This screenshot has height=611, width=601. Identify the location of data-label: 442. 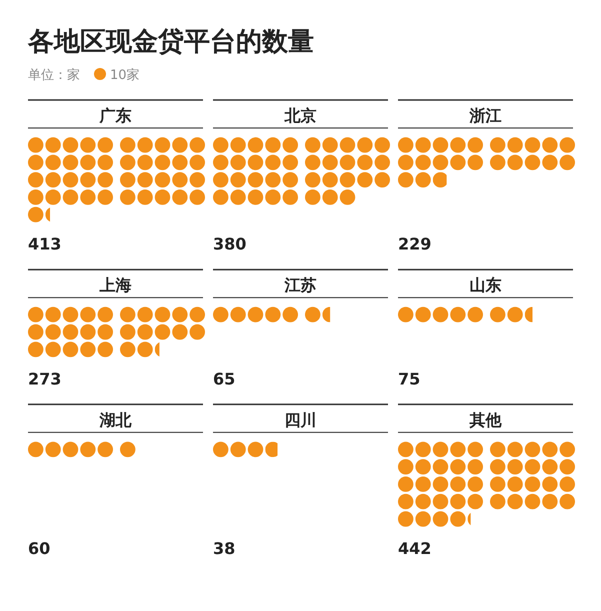
(415, 548).